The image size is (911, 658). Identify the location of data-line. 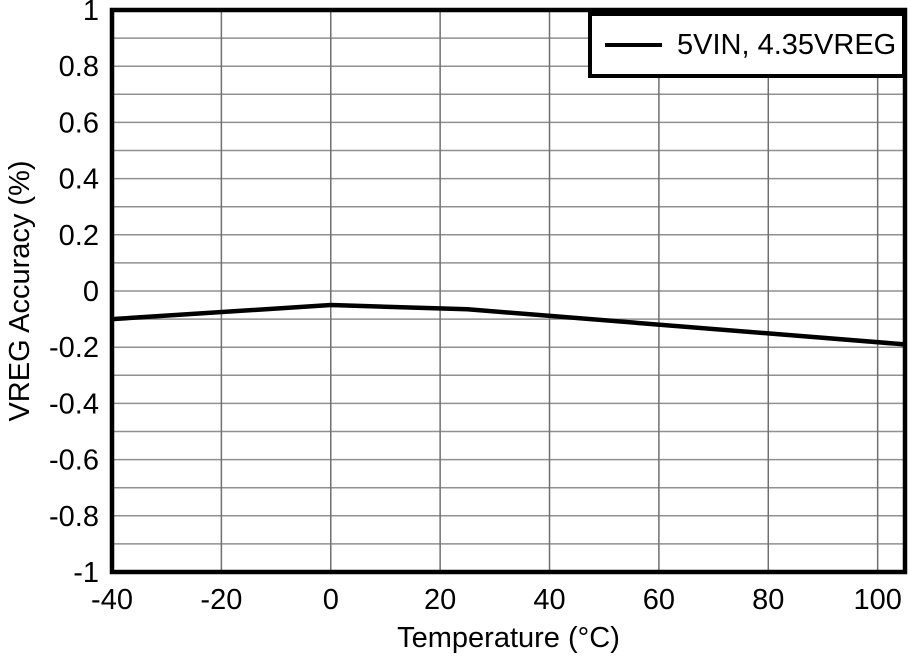
(508, 324).